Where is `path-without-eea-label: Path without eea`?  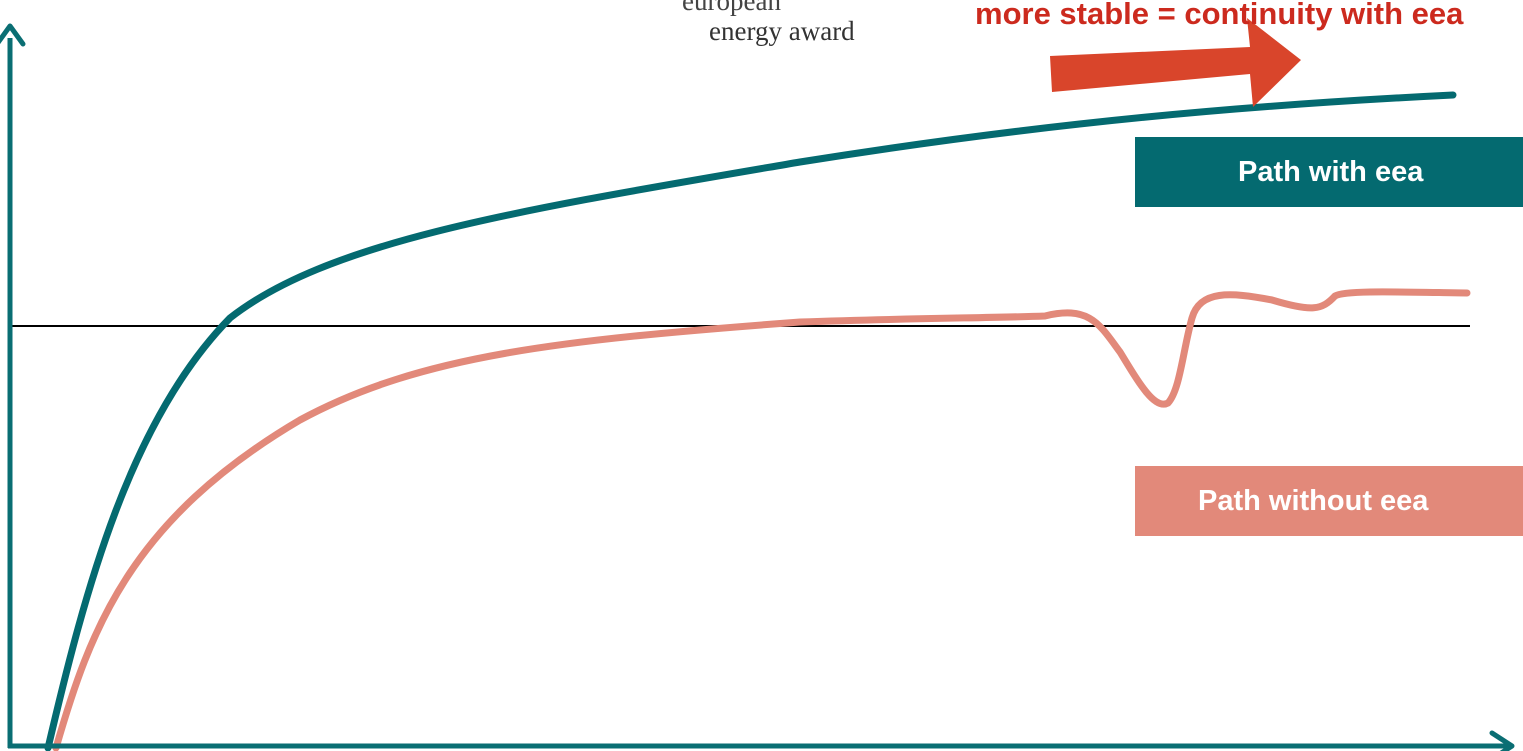
path-without-eea-label: Path without eea is located at coordinates (1329, 501).